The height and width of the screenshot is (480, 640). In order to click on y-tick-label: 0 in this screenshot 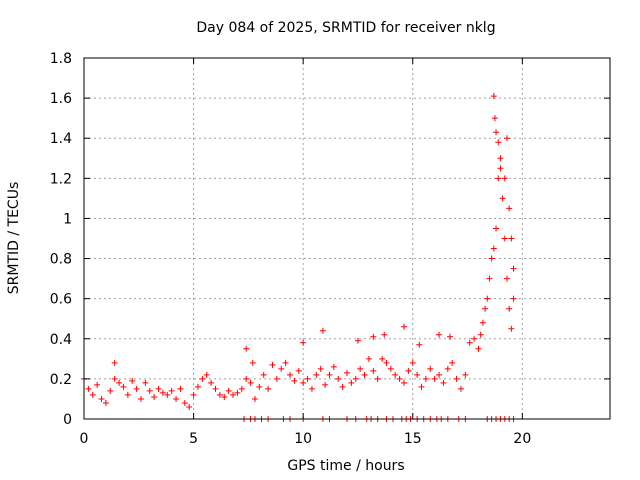, I will do `click(67, 420)`.